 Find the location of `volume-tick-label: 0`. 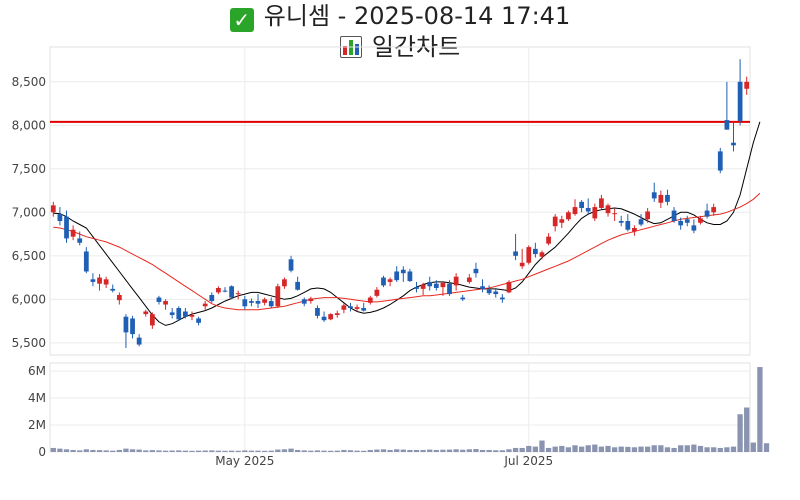

volume-tick-label: 0 is located at coordinates (42, 452).